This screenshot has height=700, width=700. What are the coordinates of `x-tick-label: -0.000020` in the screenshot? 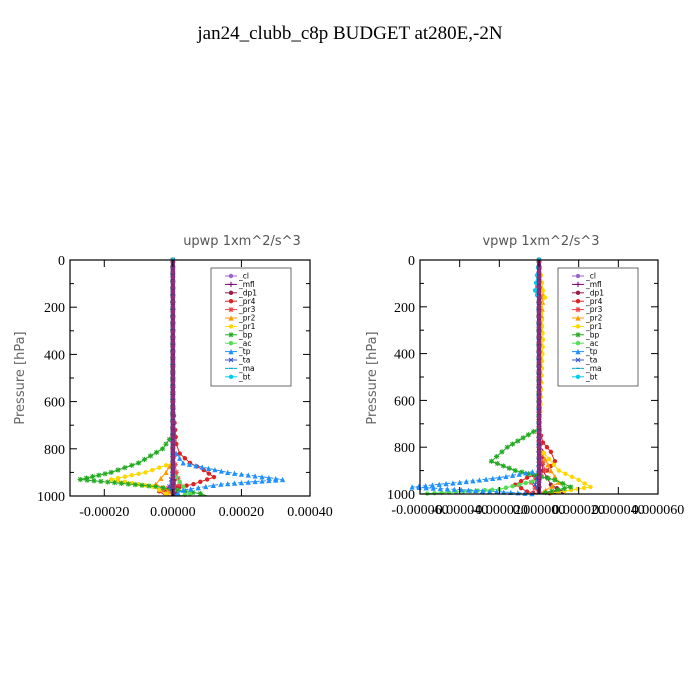 It's located at (499, 510).